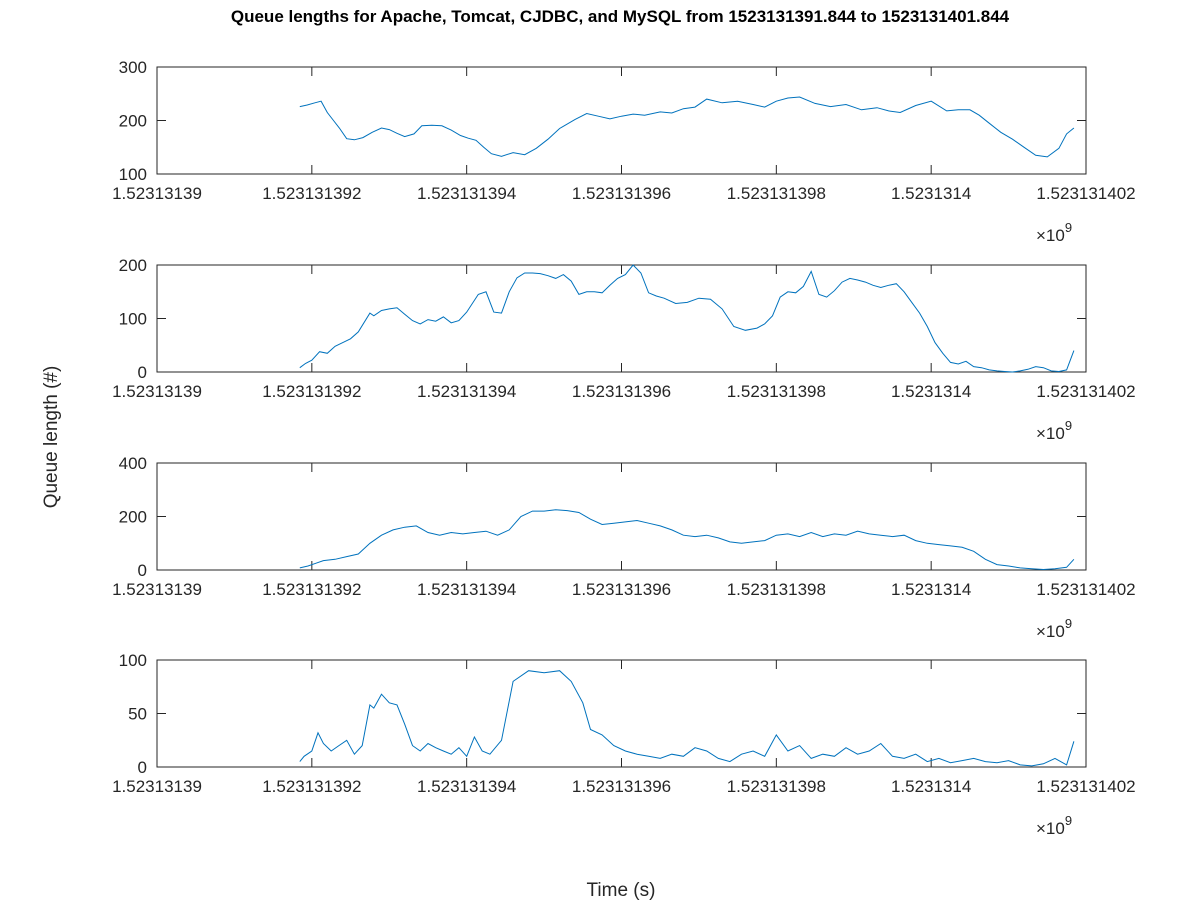 Image resolution: width=1200 pixels, height=900 pixels. Describe the element at coordinates (687, 318) in the screenshot. I see `series-line-tomcat` at that location.